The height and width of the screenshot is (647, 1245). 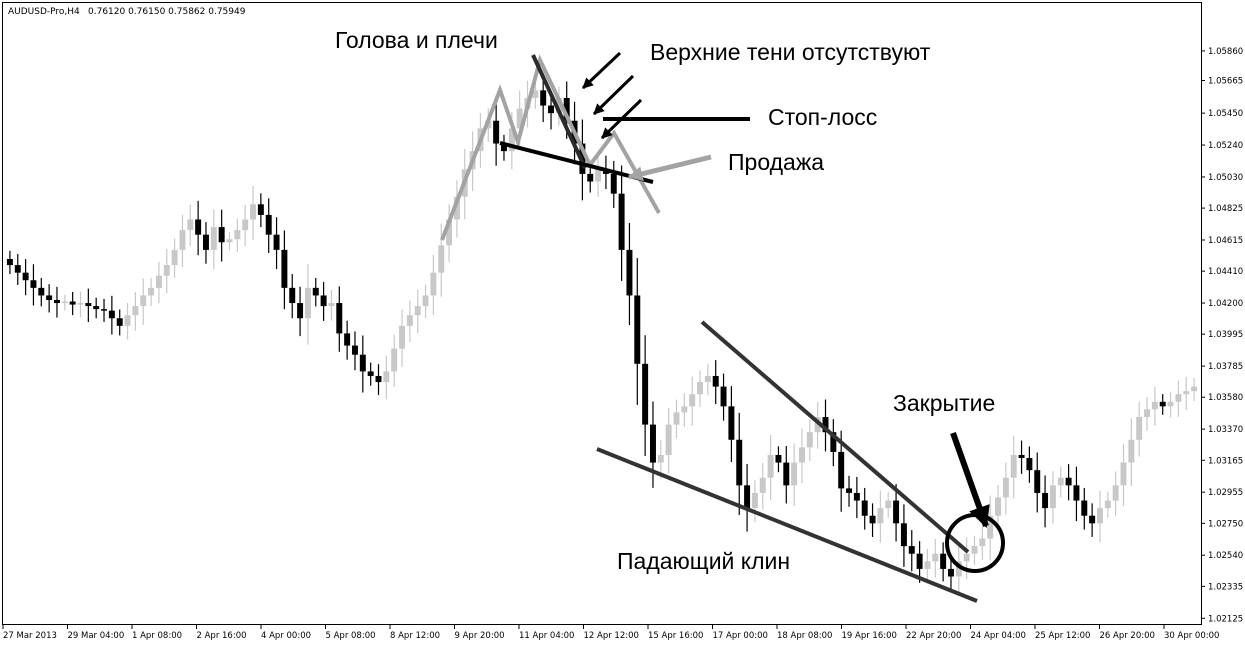 I want to click on x-tick-label: 11 Apr 04:00, so click(x=546, y=636).